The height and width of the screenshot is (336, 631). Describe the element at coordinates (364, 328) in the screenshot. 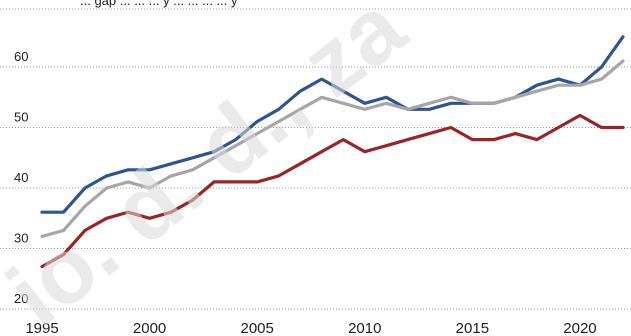

I see `x-tick-label-2010: 2010` at that location.